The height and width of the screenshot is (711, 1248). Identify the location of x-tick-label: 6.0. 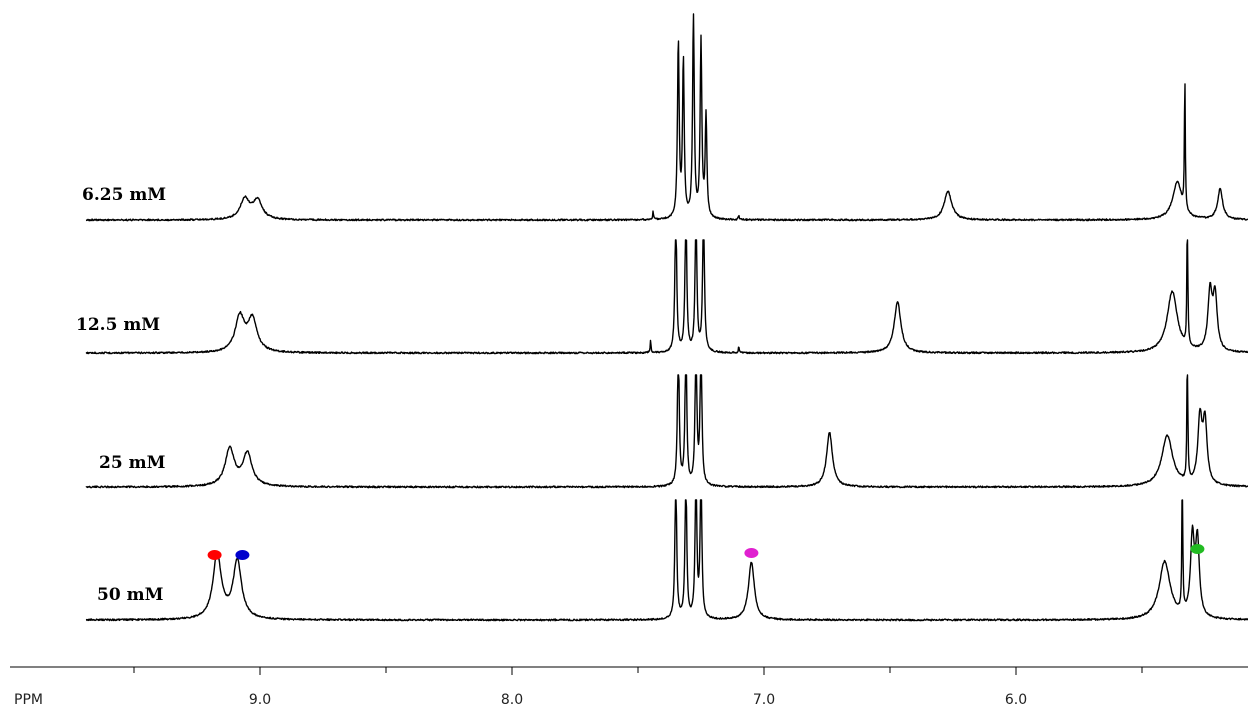
(1016, 700).